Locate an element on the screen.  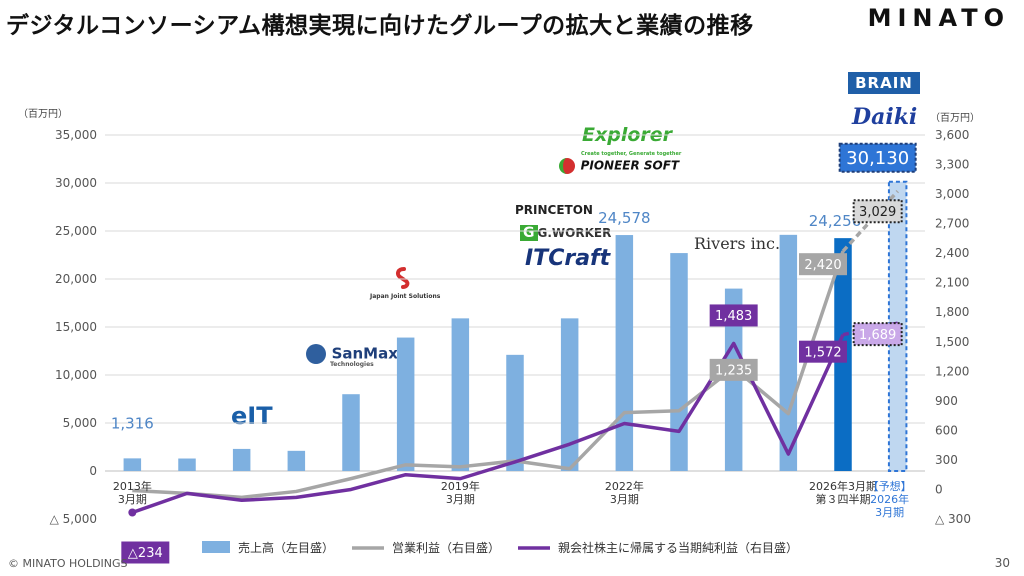
data-label-0-14: 30,130 is located at coordinates (877, 158).